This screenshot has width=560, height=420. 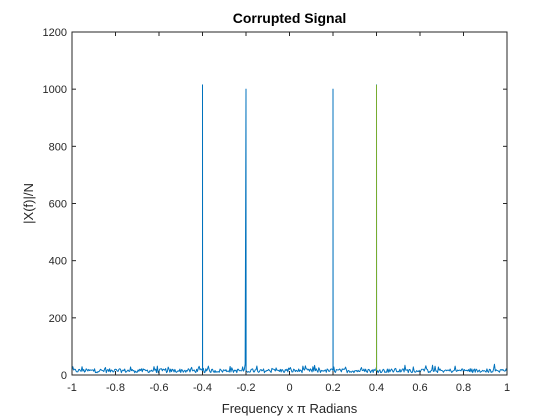 What do you see at coordinates (115, 388) in the screenshot?
I see `x-tick-label: -0.8` at bounding box center [115, 388].